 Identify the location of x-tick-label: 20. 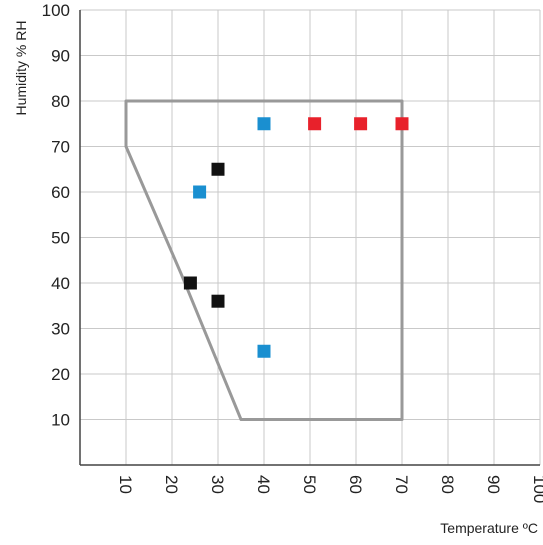
(171, 484).